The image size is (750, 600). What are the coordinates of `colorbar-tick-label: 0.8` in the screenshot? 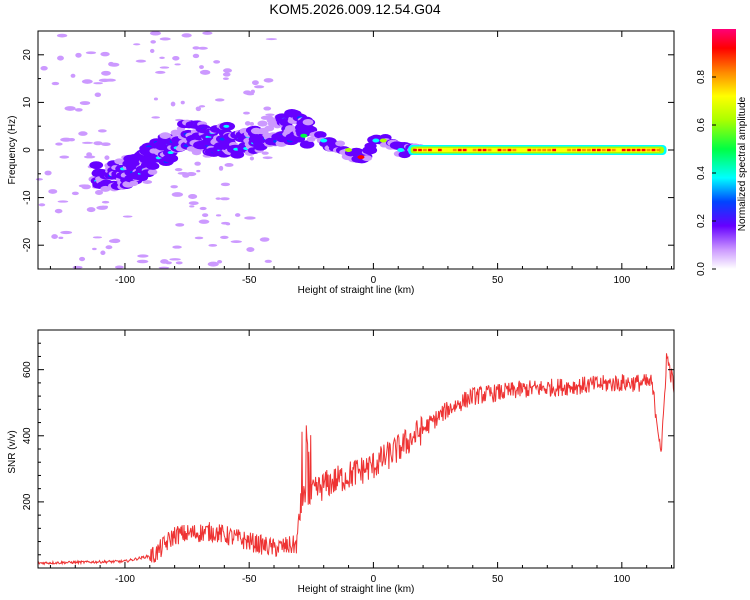 It's located at (701, 77).